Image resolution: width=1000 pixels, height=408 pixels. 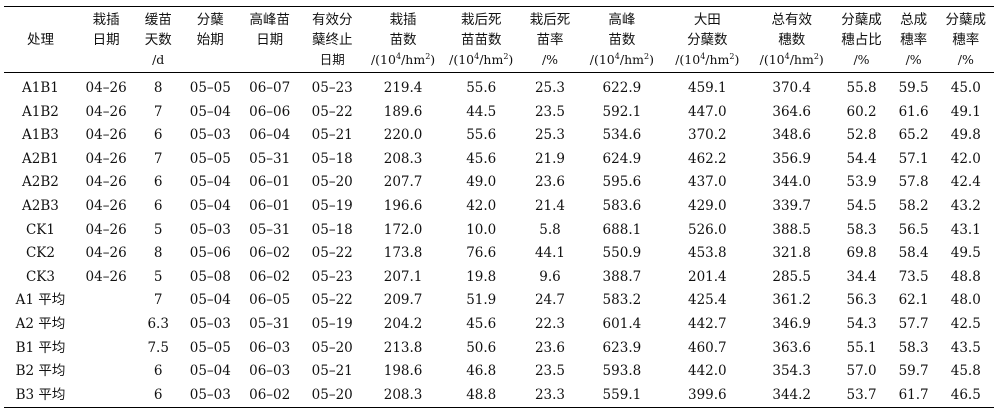 What do you see at coordinates (210, 39) in the screenshot?
I see `column-header: 分蘖 始期` at bounding box center [210, 39].